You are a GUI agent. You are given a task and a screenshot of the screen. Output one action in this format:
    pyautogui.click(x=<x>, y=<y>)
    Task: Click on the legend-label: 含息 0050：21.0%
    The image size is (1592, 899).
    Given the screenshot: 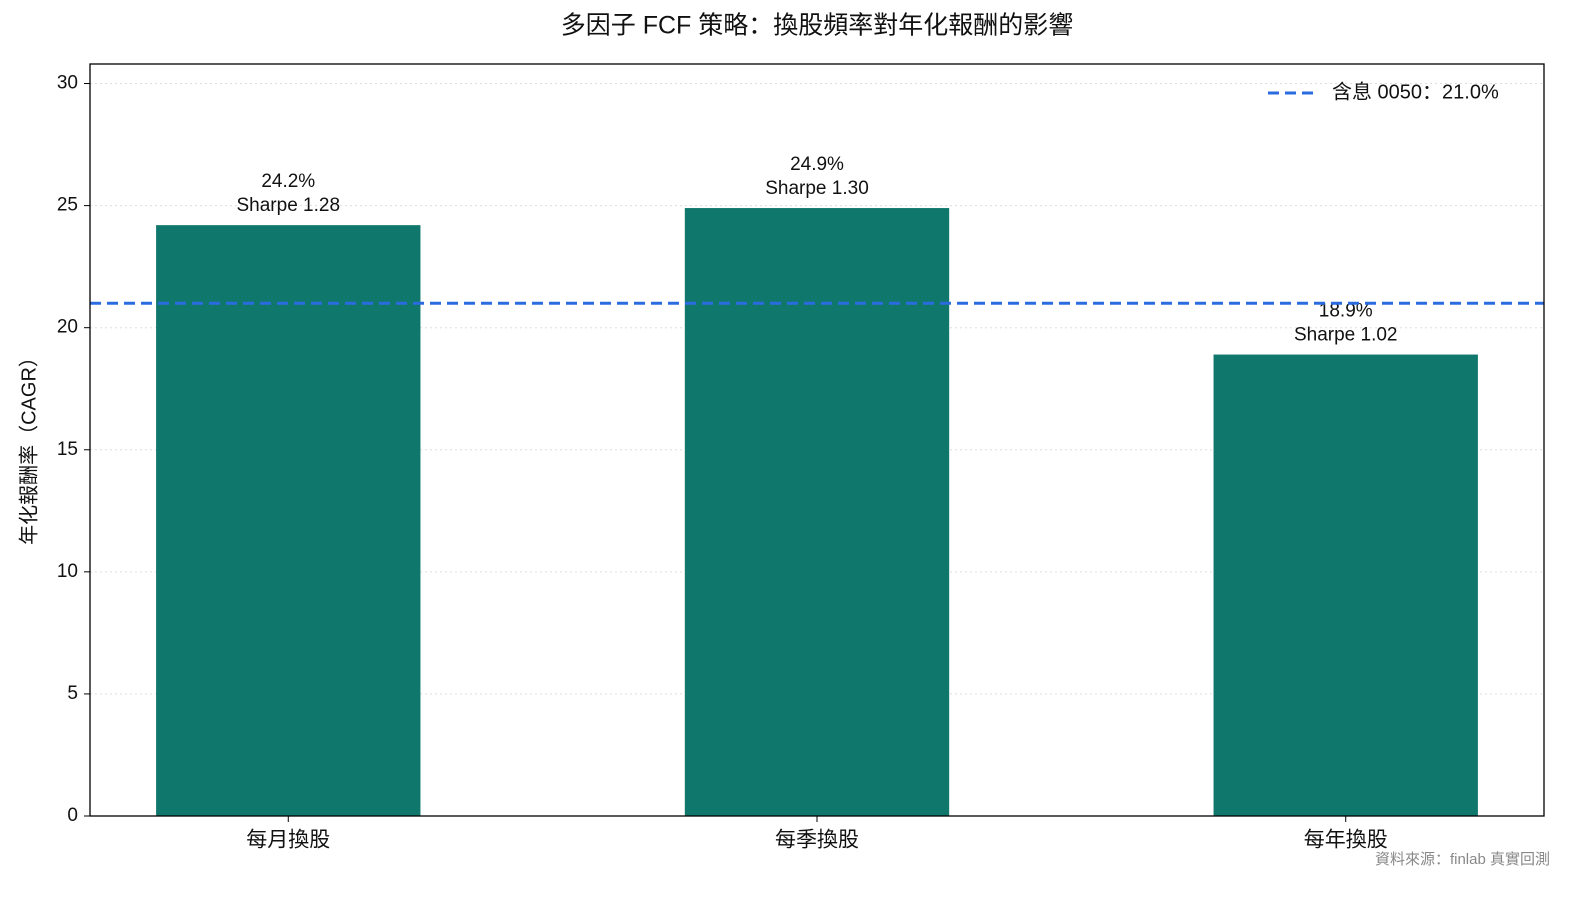 What is the action you would take?
    pyautogui.click(x=1415, y=91)
    